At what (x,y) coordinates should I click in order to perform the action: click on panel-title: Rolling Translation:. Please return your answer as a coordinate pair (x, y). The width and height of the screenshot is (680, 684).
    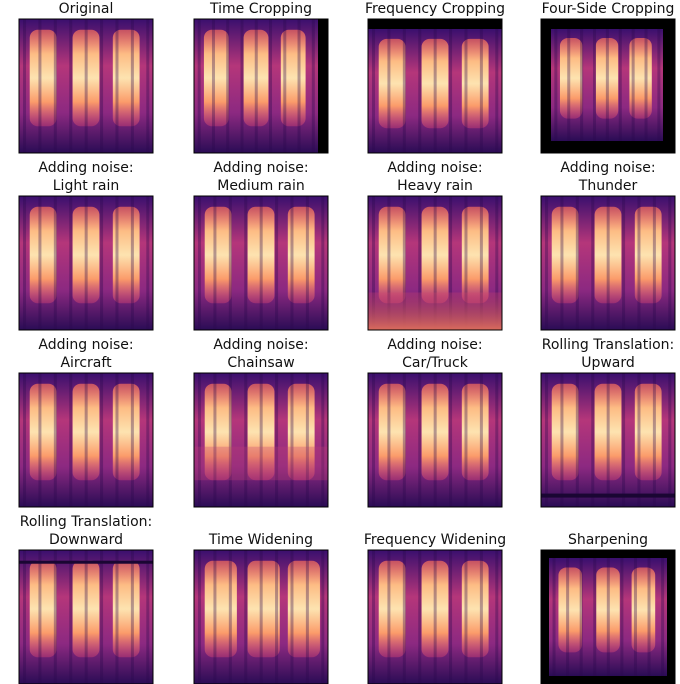
    Looking at the image, I should click on (86, 522).